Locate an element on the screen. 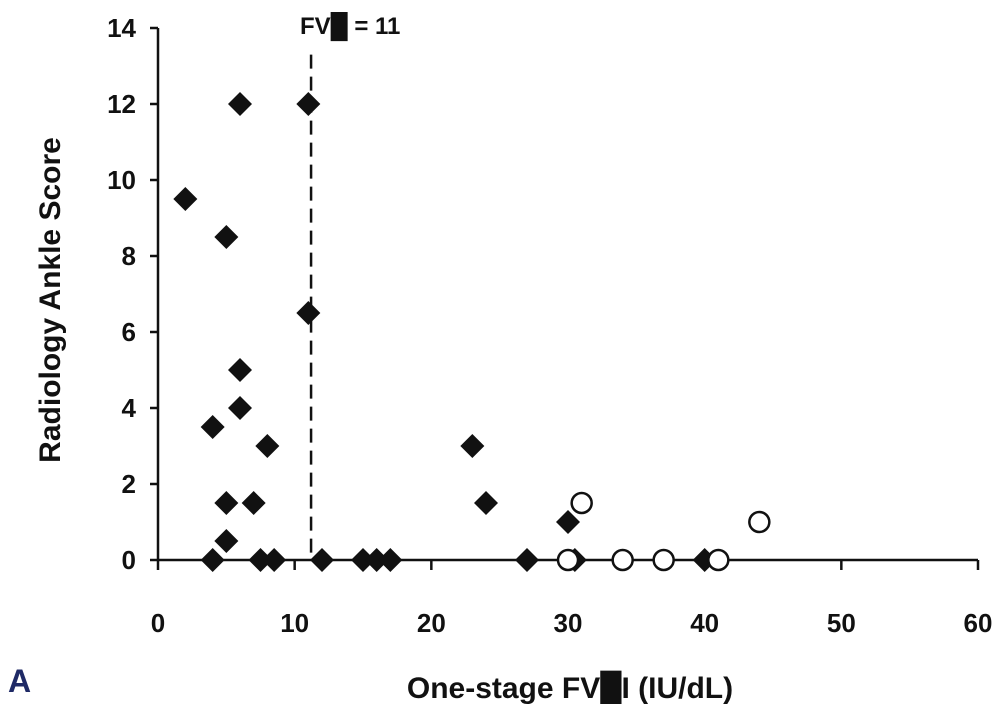 The image size is (1000, 704). x-tick-label: 0 is located at coordinates (158, 623).